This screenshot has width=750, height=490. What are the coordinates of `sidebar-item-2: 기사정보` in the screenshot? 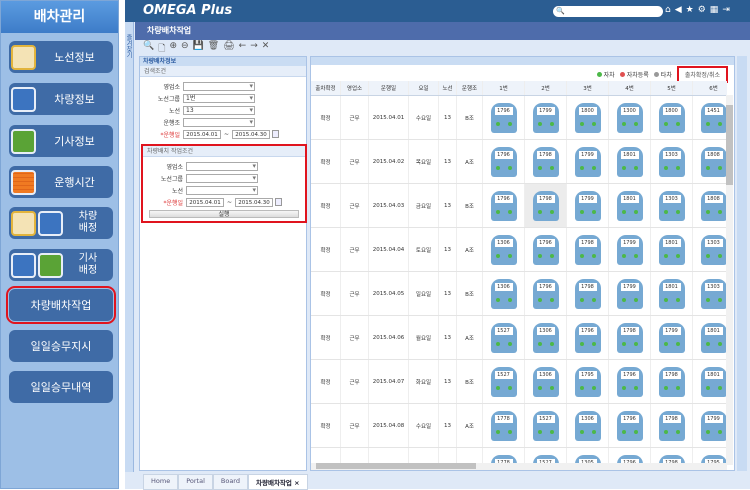 It's located at (61, 141).